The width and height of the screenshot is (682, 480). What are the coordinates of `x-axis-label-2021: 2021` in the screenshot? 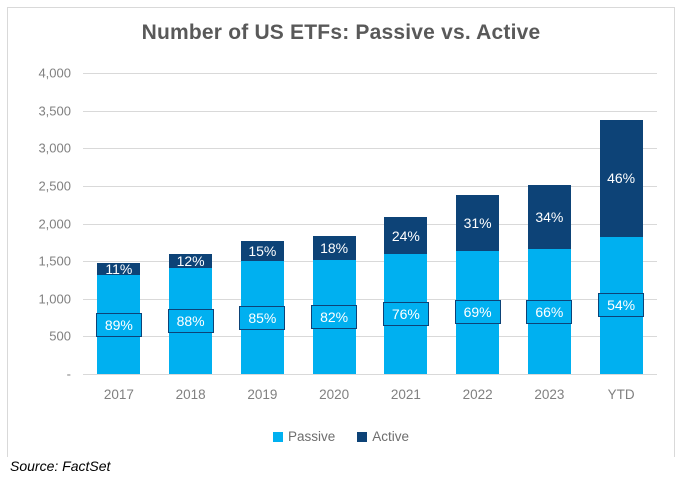 It's located at (405, 394).